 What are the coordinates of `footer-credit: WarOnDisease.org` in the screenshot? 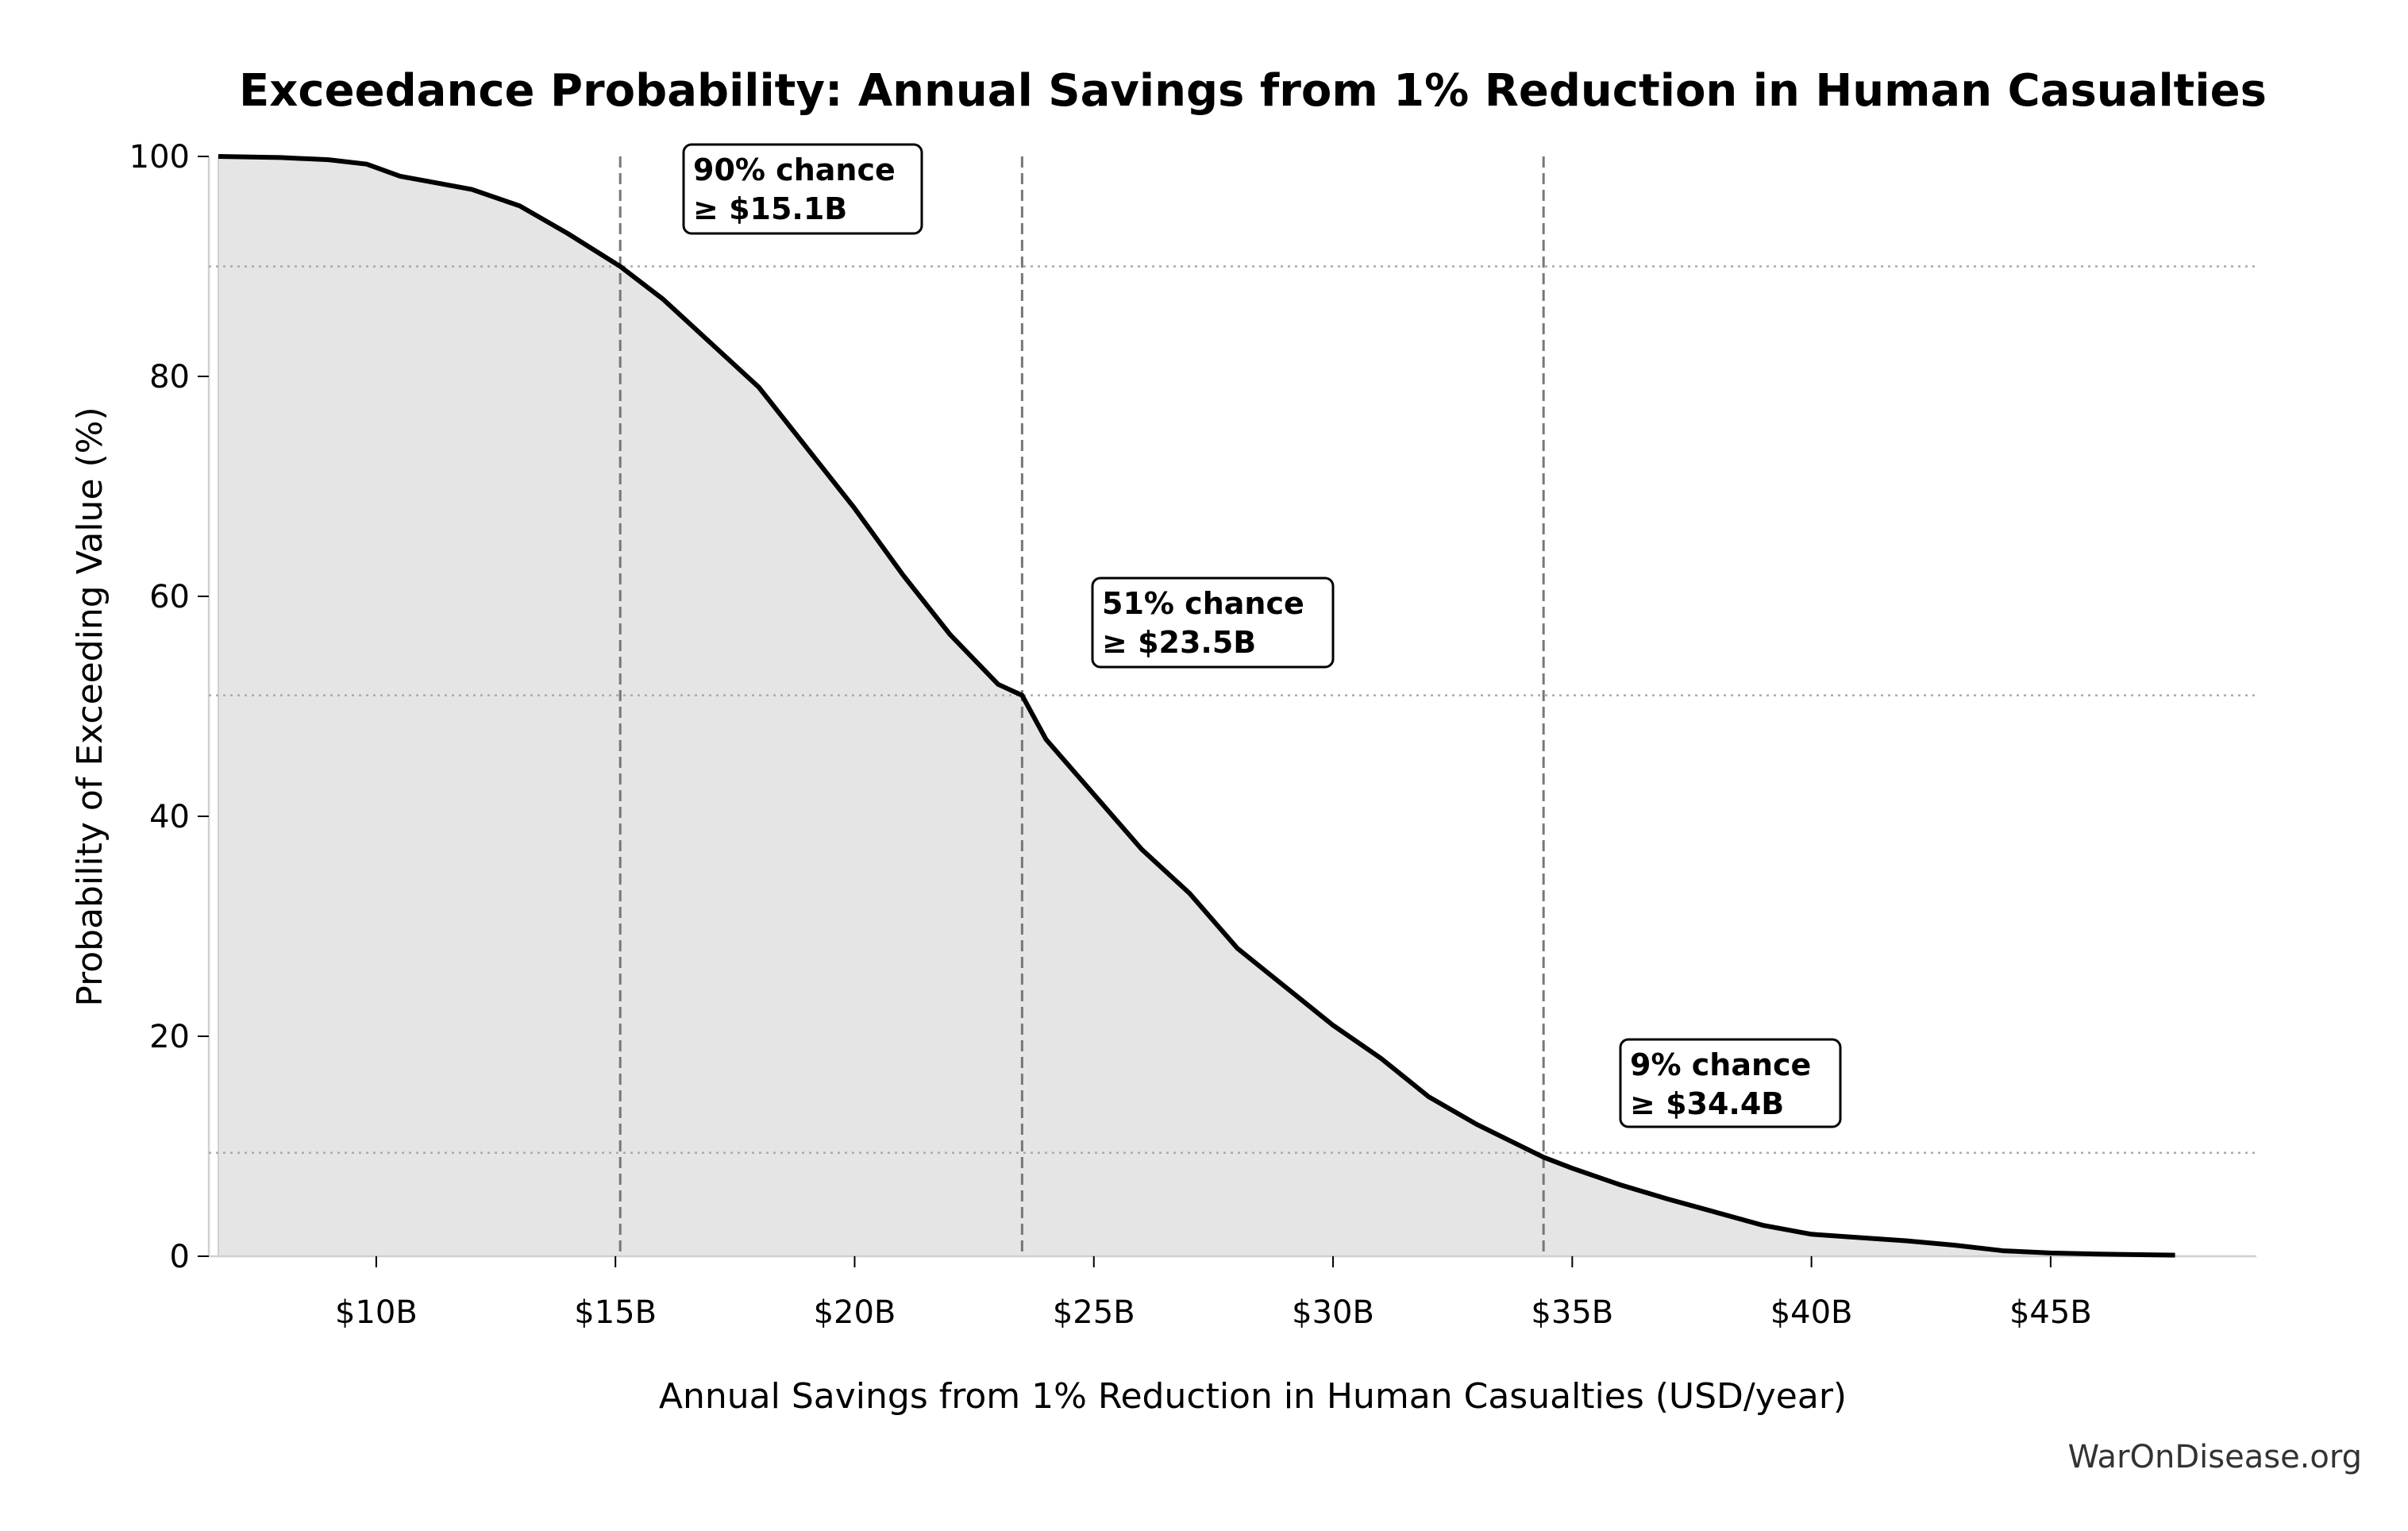 It's located at (2215, 1457).